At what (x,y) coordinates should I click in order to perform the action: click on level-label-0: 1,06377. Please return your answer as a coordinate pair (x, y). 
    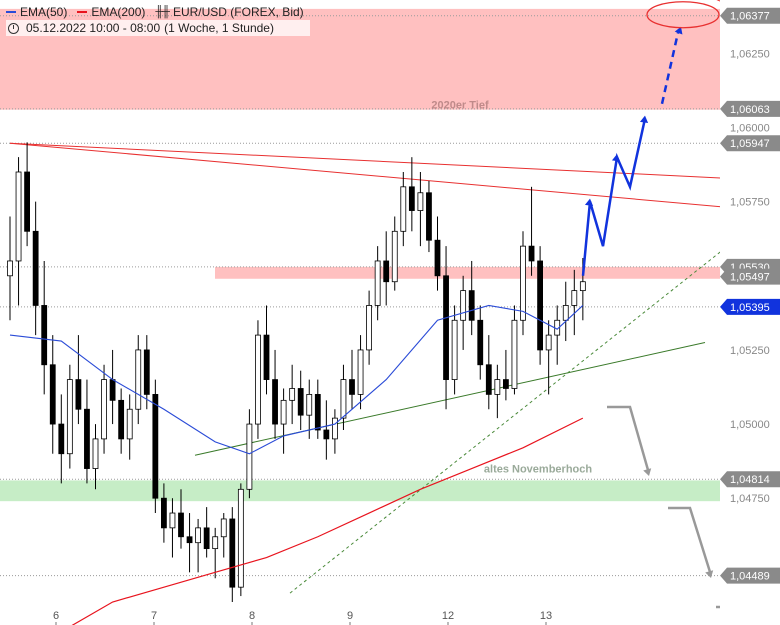
    Looking at the image, I should click on (750, 15).